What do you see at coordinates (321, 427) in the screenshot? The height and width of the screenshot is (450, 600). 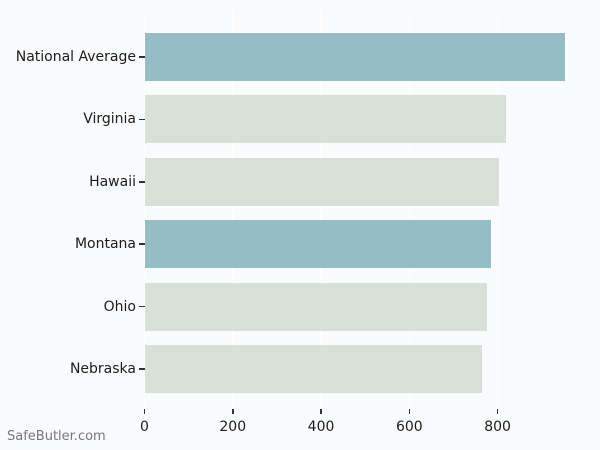 I see `x-tick-label: 400` at bounding box center [321, 427].